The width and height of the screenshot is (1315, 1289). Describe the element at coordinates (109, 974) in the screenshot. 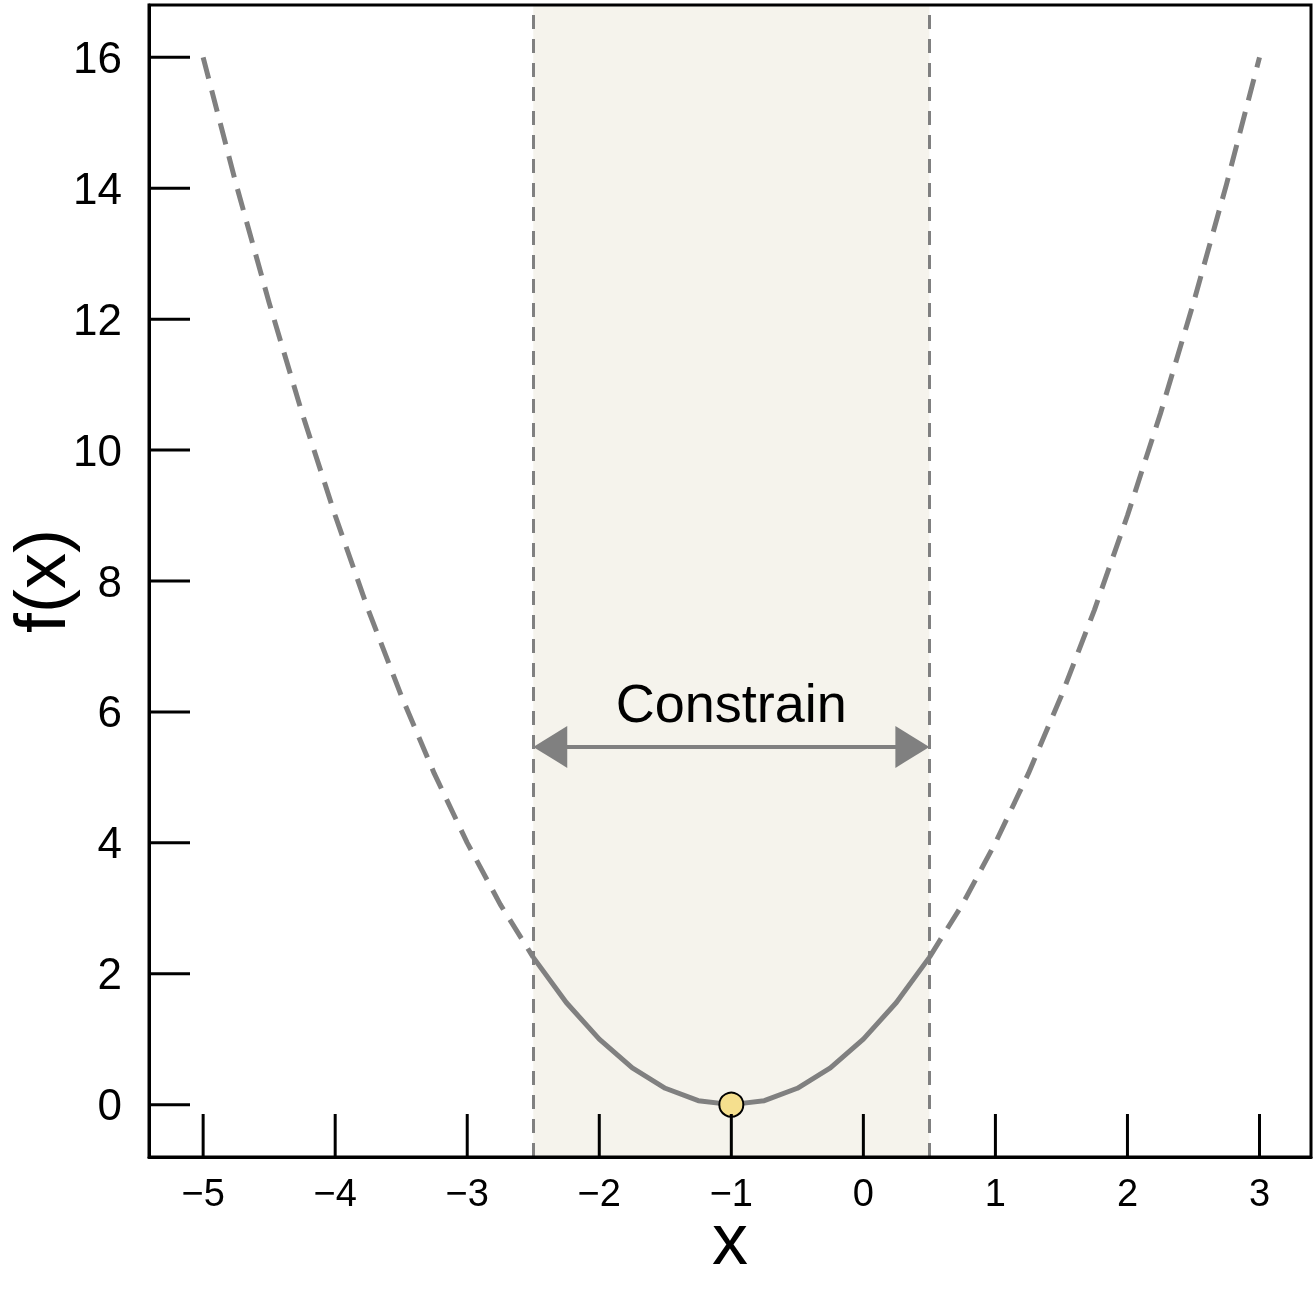

I see `y-tick-label: 2` at that location.